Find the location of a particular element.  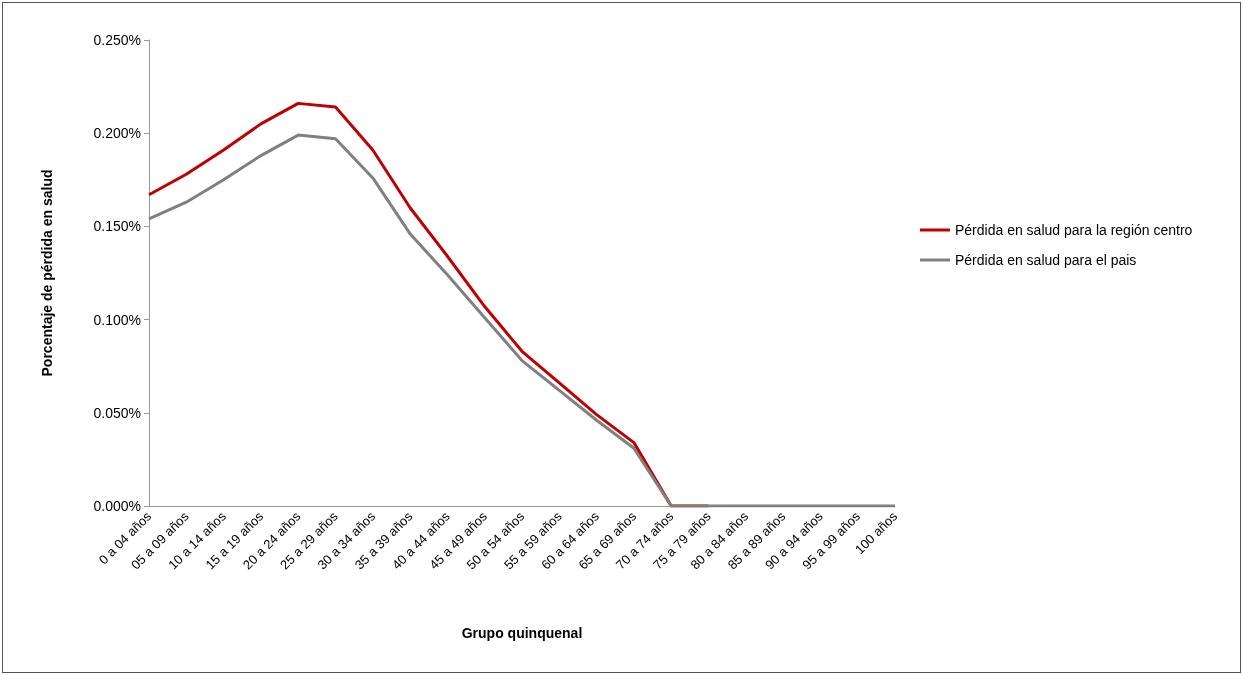

y-tick-label: 0.200% is located at coordinates (117, 133).